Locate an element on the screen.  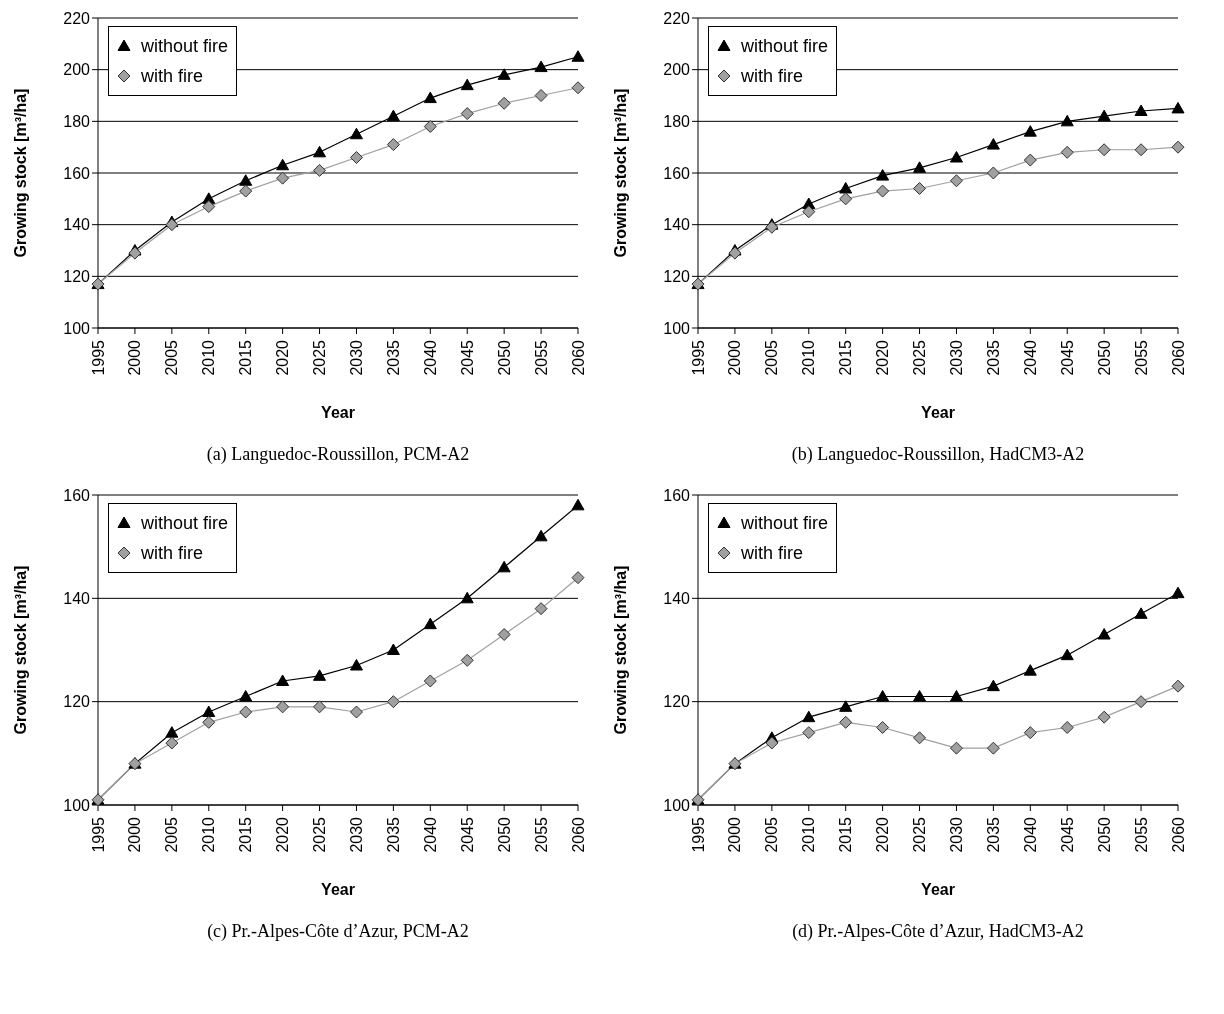
text: (b) Languedoc-Roussillon, HadCM3-A2 is located at coordinates (938, 454).